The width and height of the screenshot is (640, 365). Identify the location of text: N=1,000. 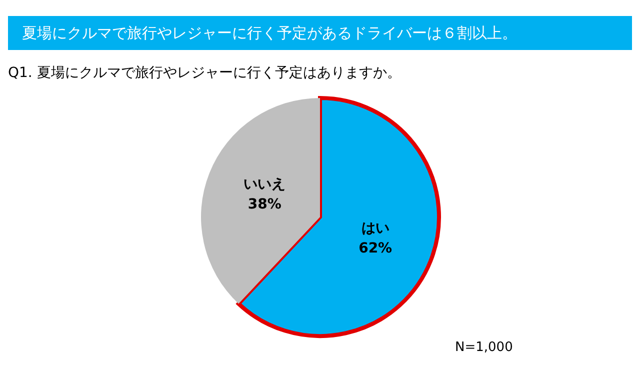
(484, 347).